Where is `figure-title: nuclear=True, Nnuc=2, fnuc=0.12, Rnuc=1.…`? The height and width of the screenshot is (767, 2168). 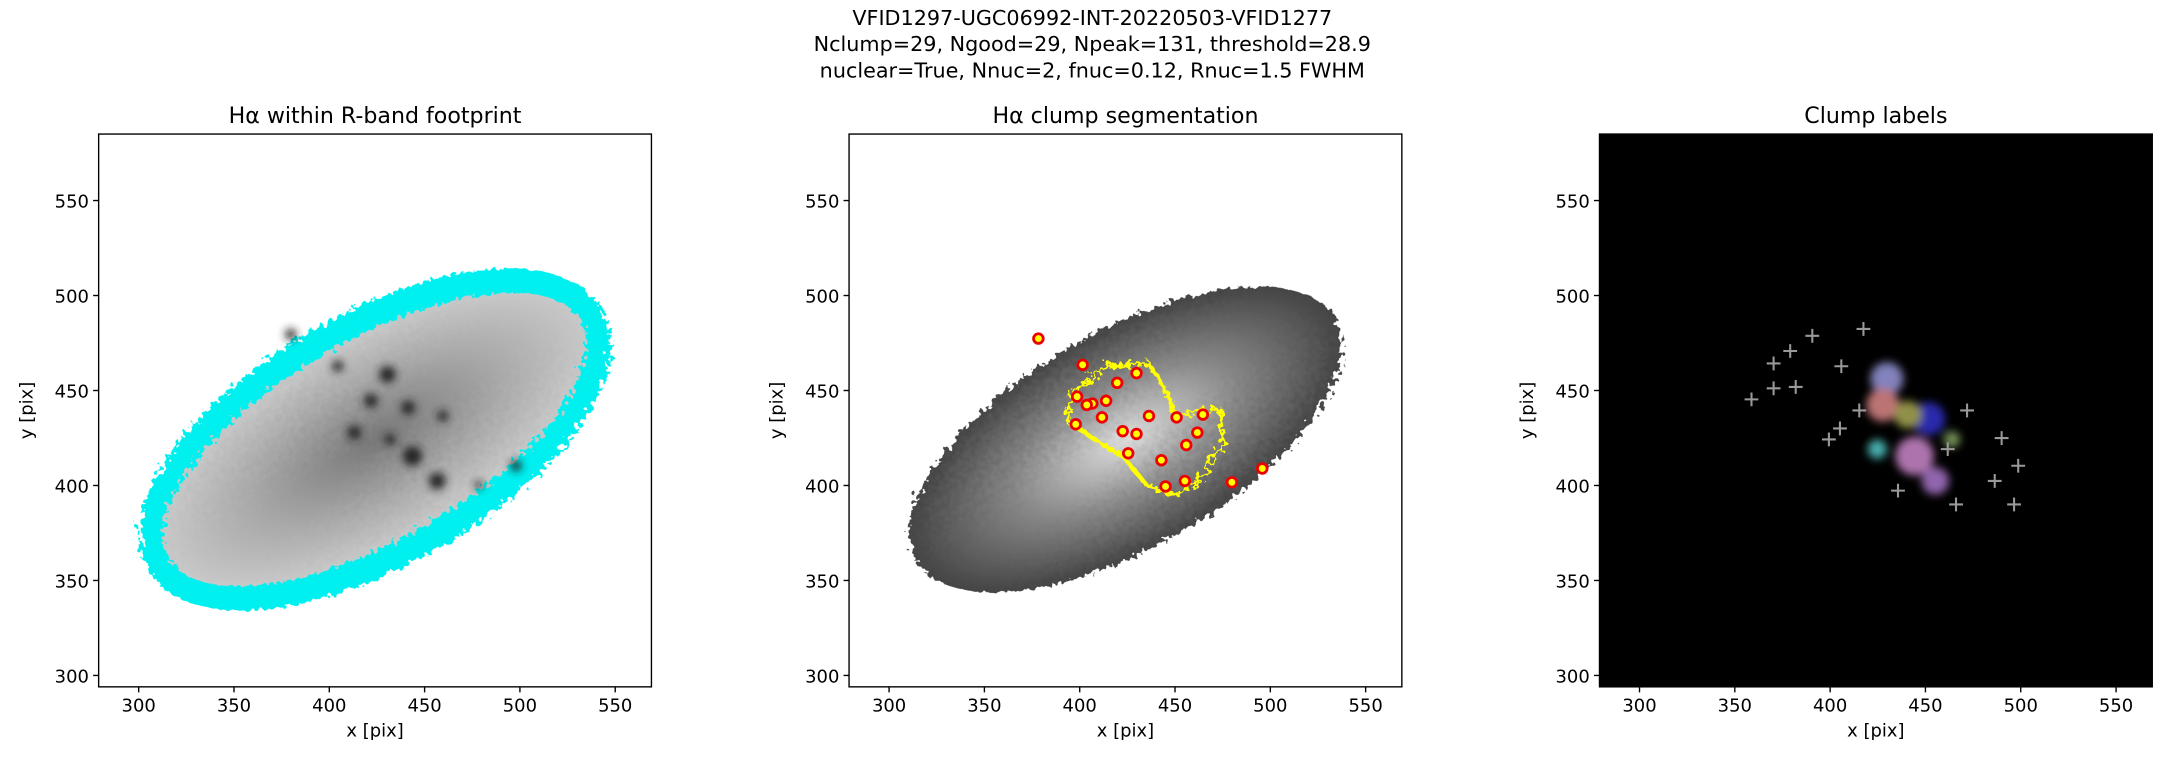 figure-title: nuclear=True, Nnuc=2, fnuc=0.12, Rnuc=1.… is located at coordinates (1092, 70).